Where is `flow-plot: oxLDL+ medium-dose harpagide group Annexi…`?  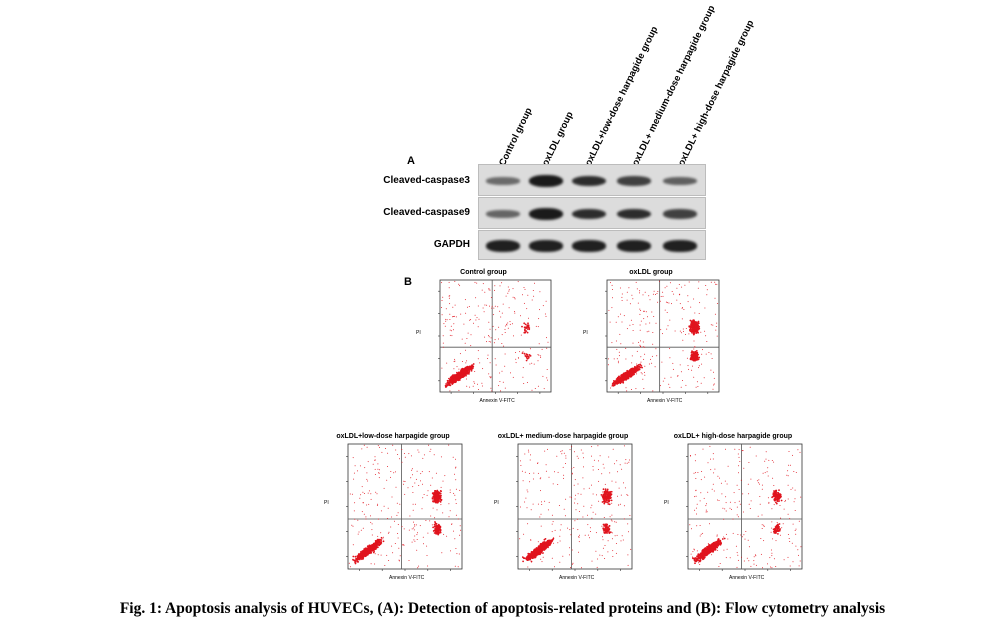
flow-plot: oxLDL+ medium-dose harpagide group Annexi… is located at coordinates (563, 512).